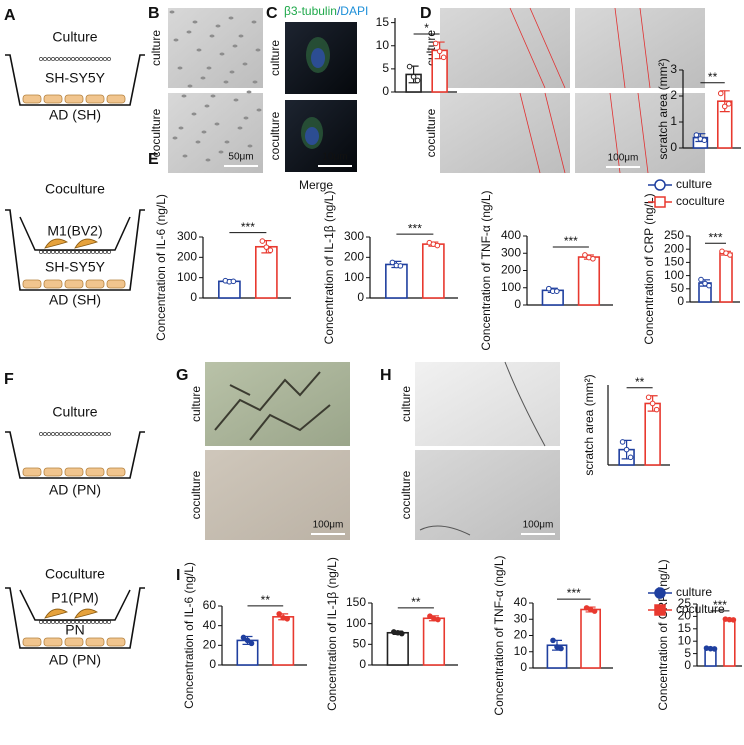 This screenshot has height=745, width=744. What do you see at coordinates (210, 645) in the screenshot?
I see `y-tick-label: 20` at bounding box center [210, 645].